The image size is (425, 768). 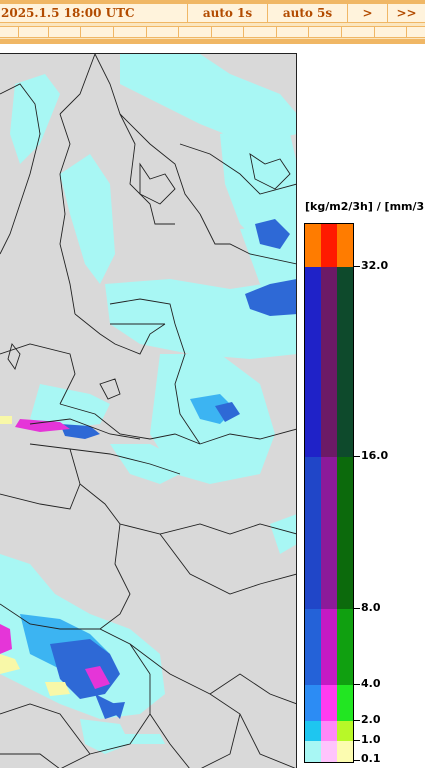 What do you see at coordinates (212, 41) in the screenshot?
I see `nav-stripe-bottom` at bounding box center [212, 41].